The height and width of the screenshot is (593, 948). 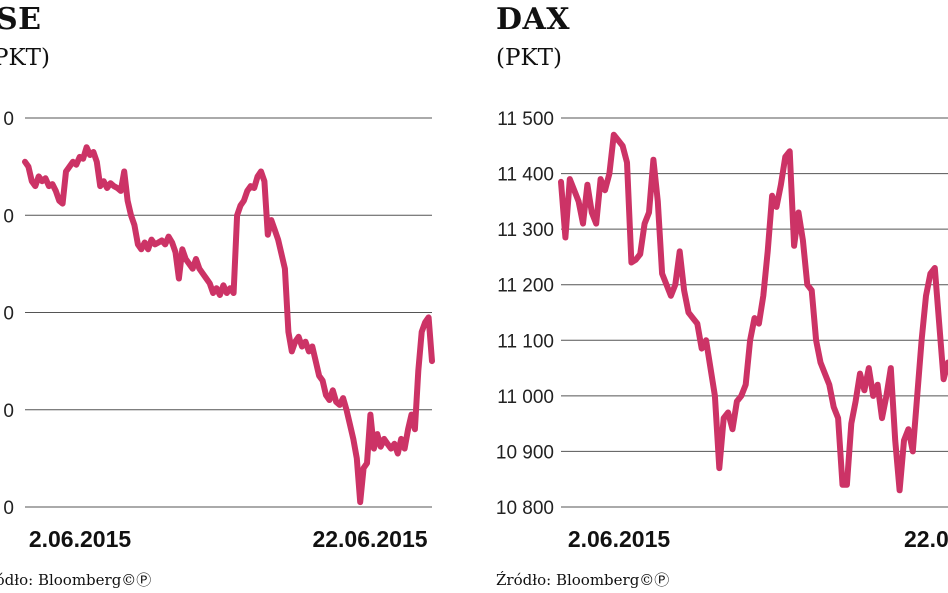 I want to click on y-tick-label: 10 900, so click(x=525, y=452).